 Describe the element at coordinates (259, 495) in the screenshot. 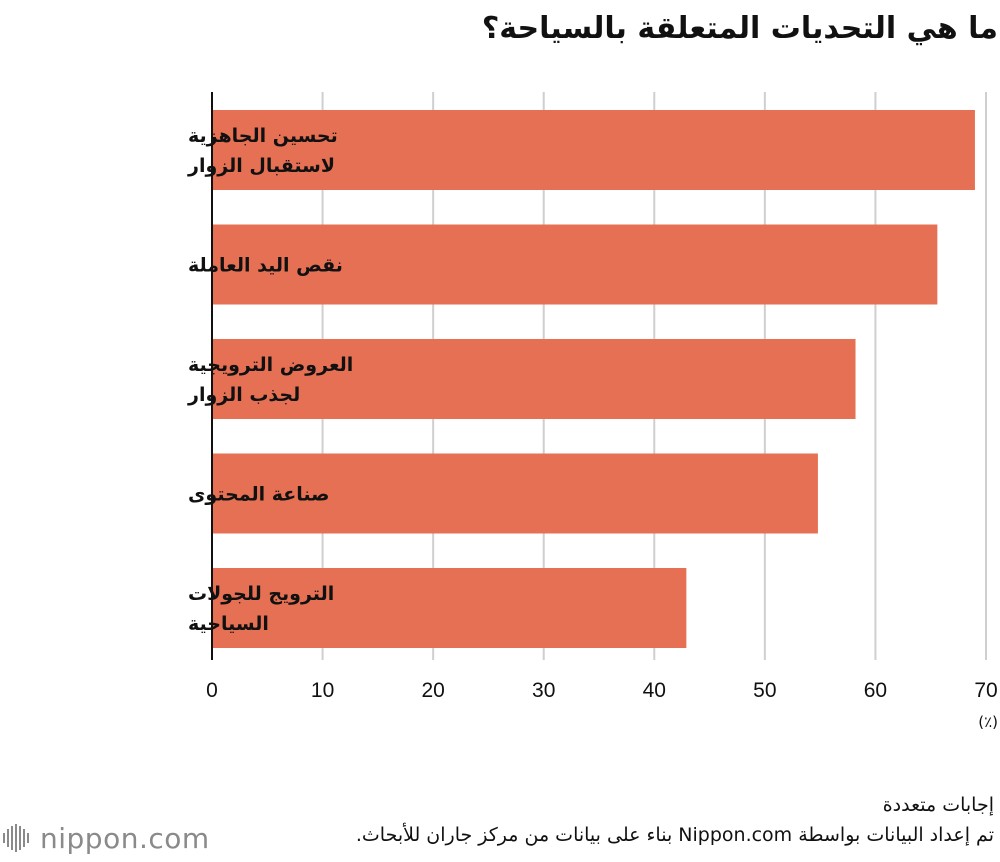

I see `category-label: صناعة المحتوى` at that location.